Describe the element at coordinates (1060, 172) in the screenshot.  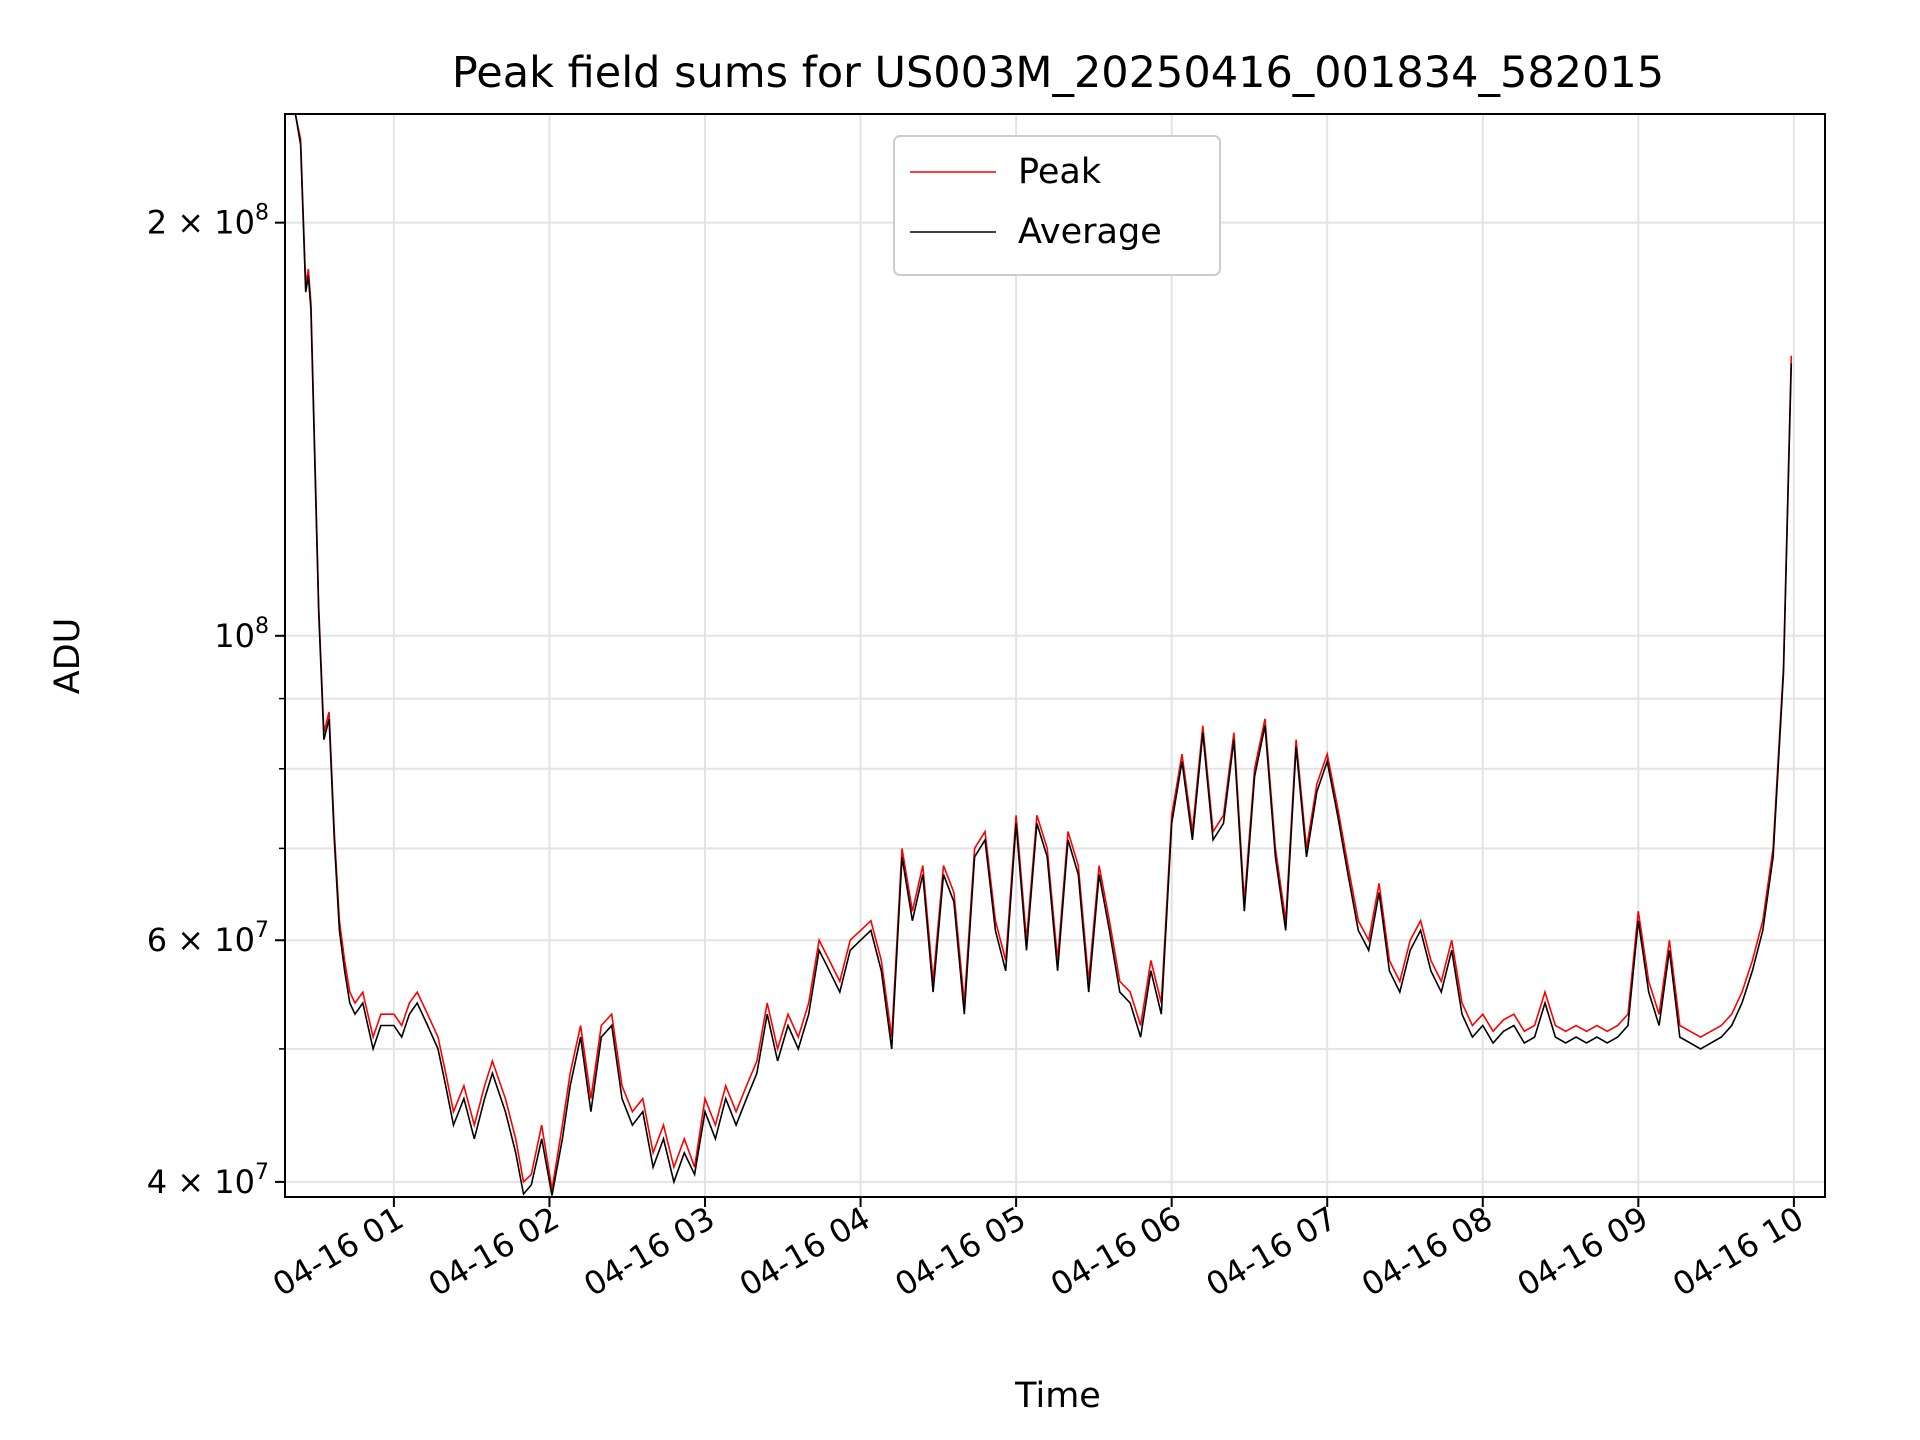
I see `legend-label-peak: Peak` at that location.